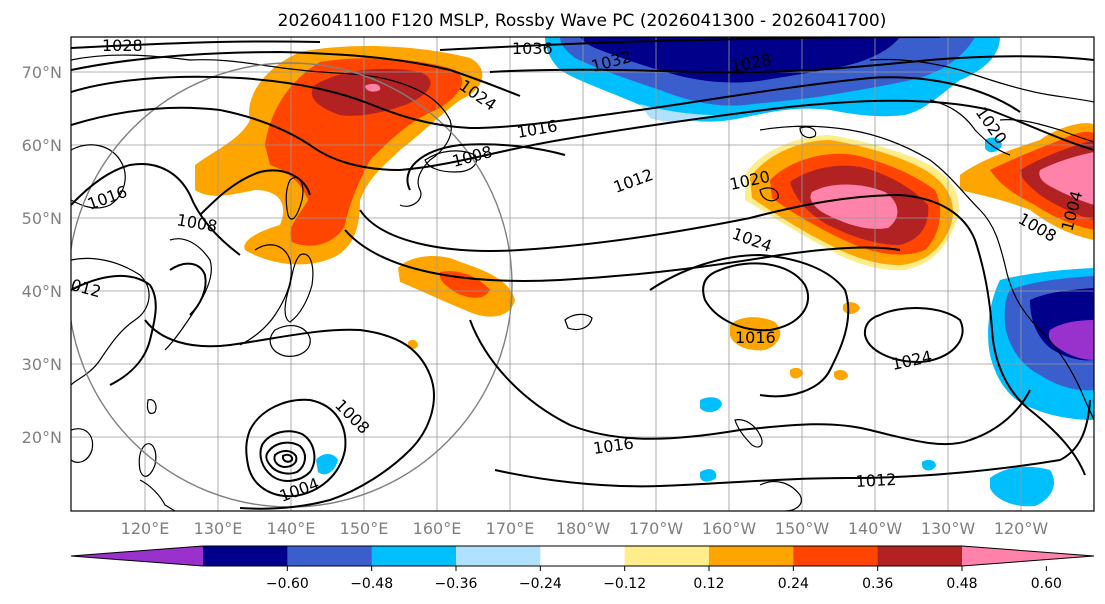  What do you see at coordinates (656, 528) in the screenshot?
I see `lon-tick-label: 170°W` at bounding box center [656, 528].